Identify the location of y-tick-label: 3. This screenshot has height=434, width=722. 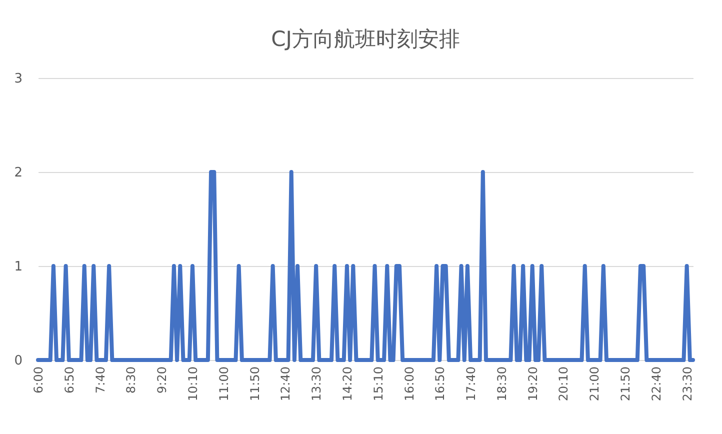
(18, 79).